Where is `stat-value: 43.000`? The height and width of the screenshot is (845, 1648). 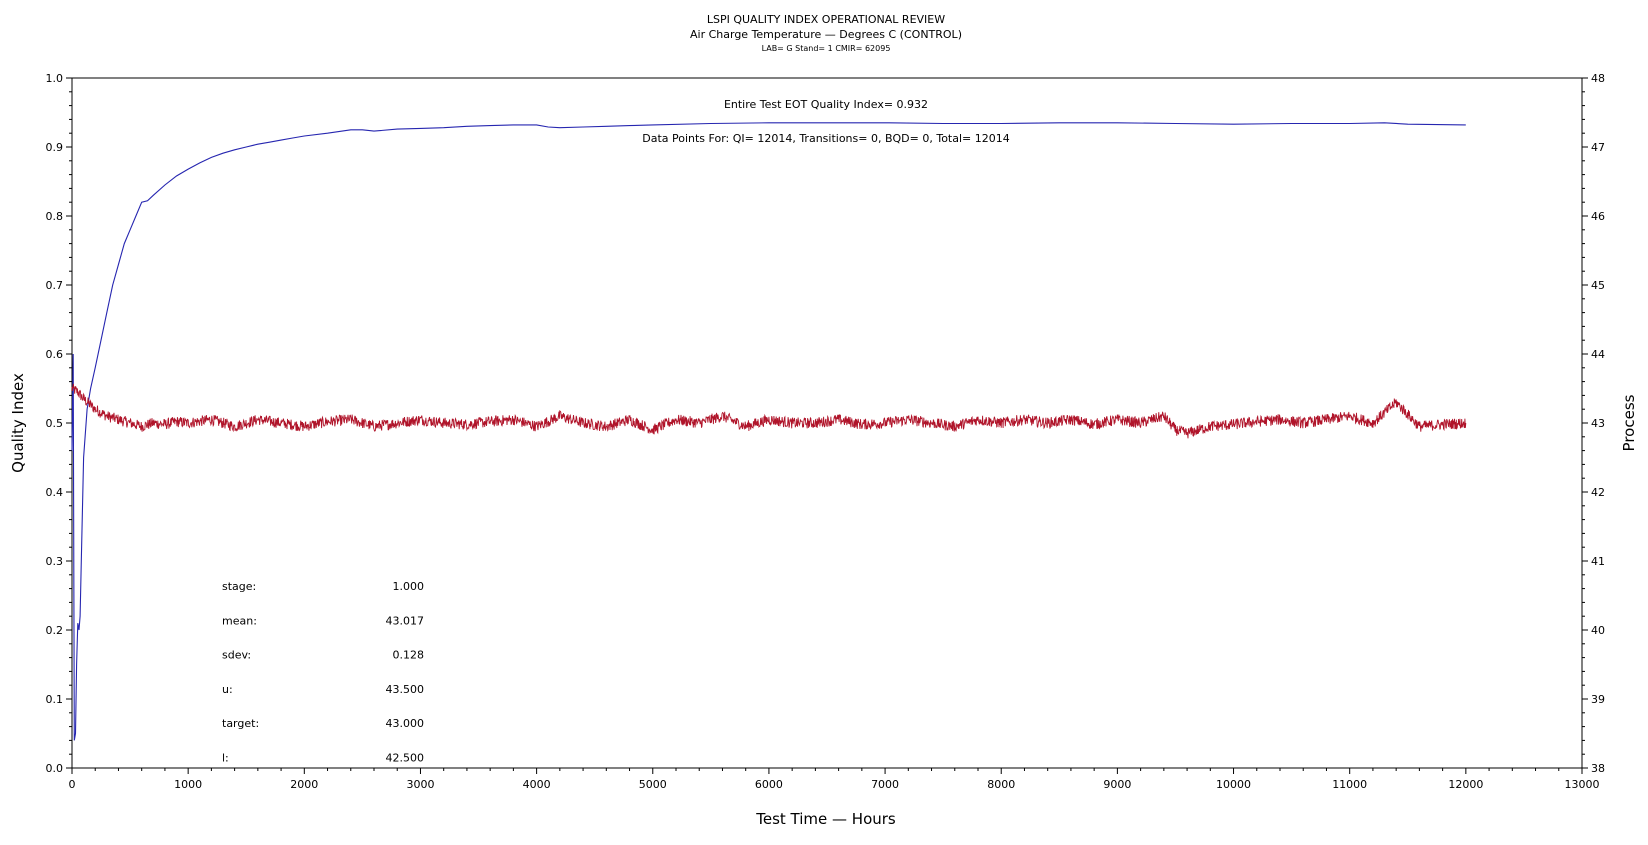 stat-value: 43.000 is located at coordinates (405, 723).